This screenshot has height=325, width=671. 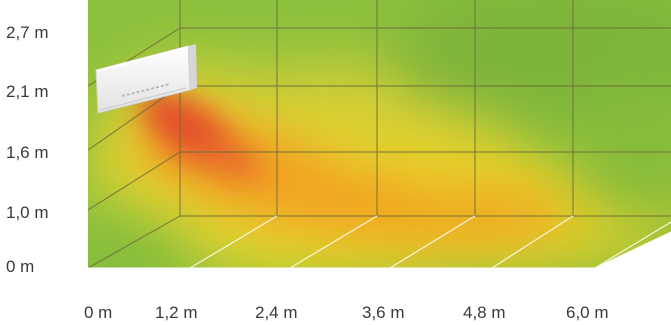 I want to click on x-axis-label-5: 6,0 m, so click(x=587, y=312).